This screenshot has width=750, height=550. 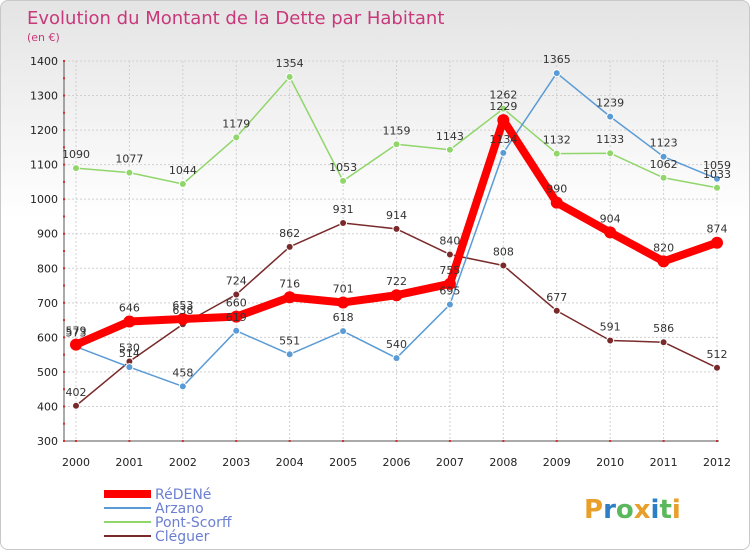 I want to click on x-tick-label: 2008, so click(x=503, y=462).